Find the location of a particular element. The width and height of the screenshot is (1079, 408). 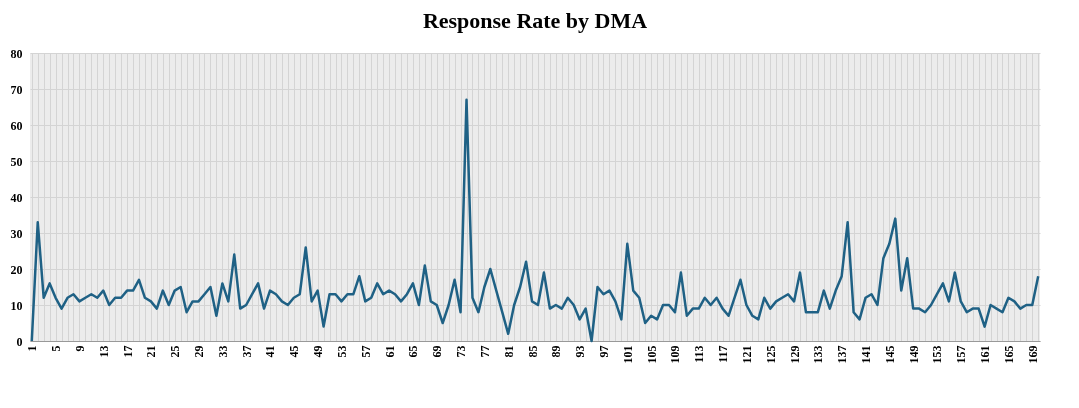

x-tick-label: 69 is located at coordinates (437, 351).